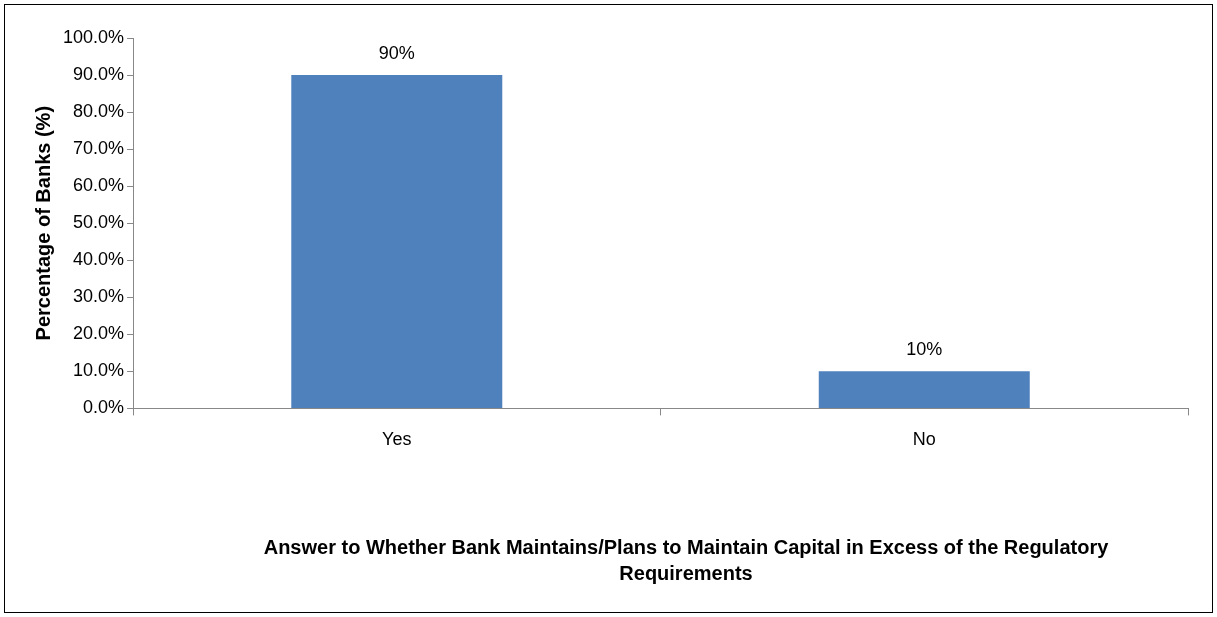  Describe the element at coordinates (93, 36) in the screenshot. I see `y-tick-label: 100.0%` at that location.